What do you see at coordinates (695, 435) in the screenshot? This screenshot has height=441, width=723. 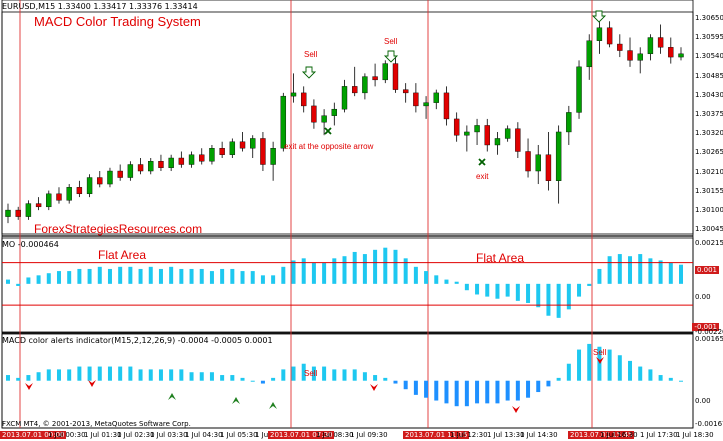 I see `time-tick-text: 1 Jul 18:30` at bounding box center [695, 435].